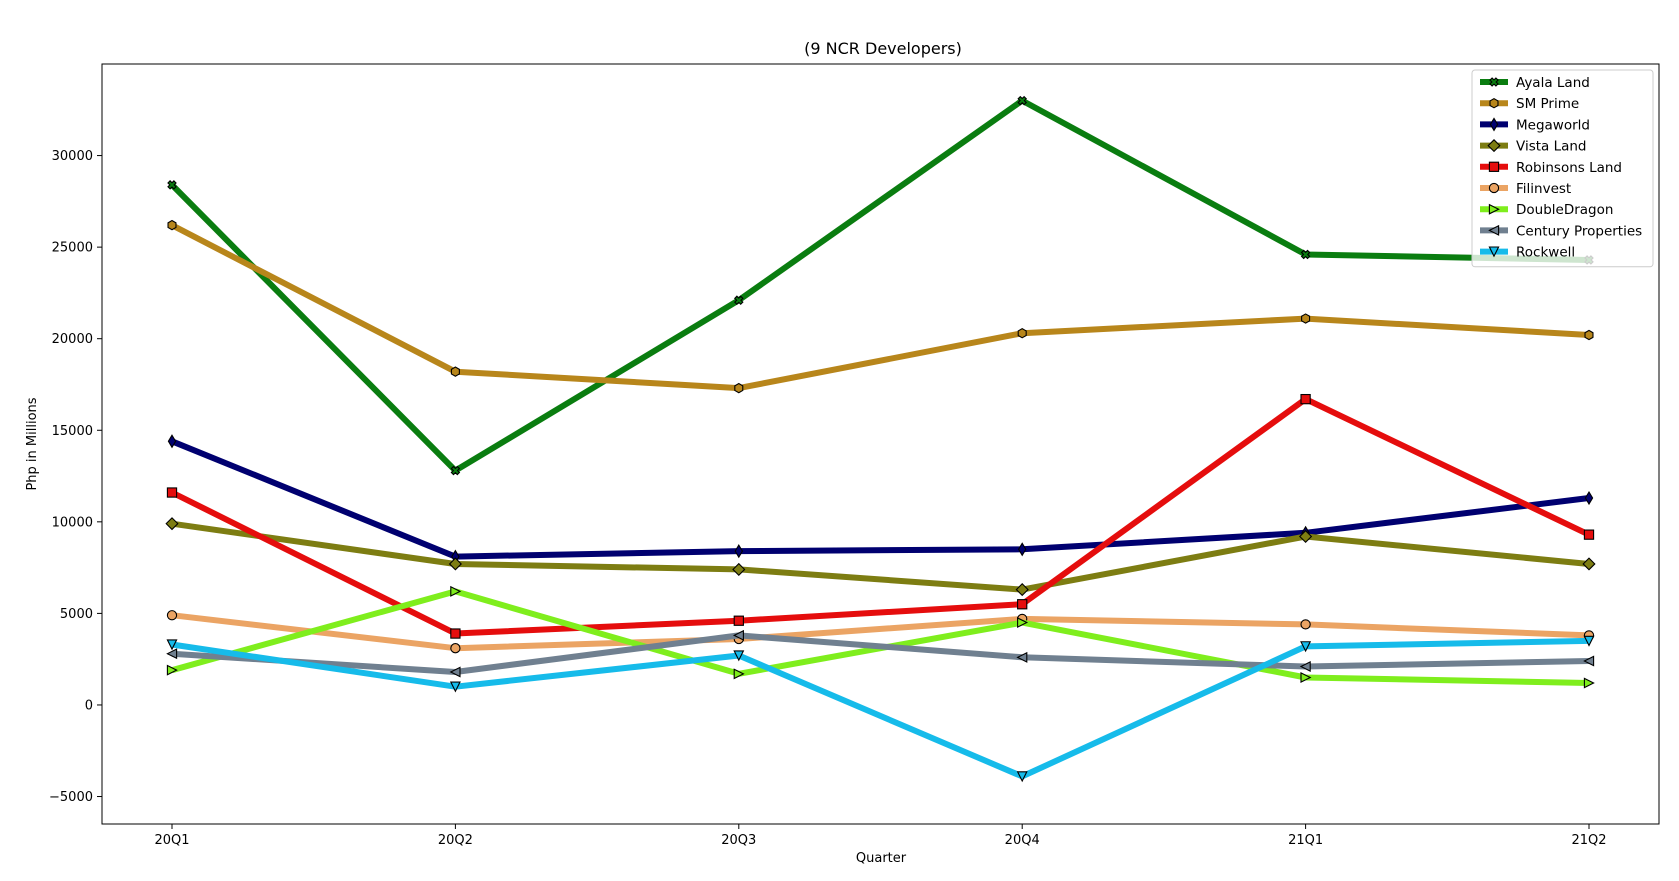 The height and width of the screenshot is (881, 1679). Describe the element at coordinates (1564, 210) in the screenshot. I see `legend-label: DoubleDragon` at that location.